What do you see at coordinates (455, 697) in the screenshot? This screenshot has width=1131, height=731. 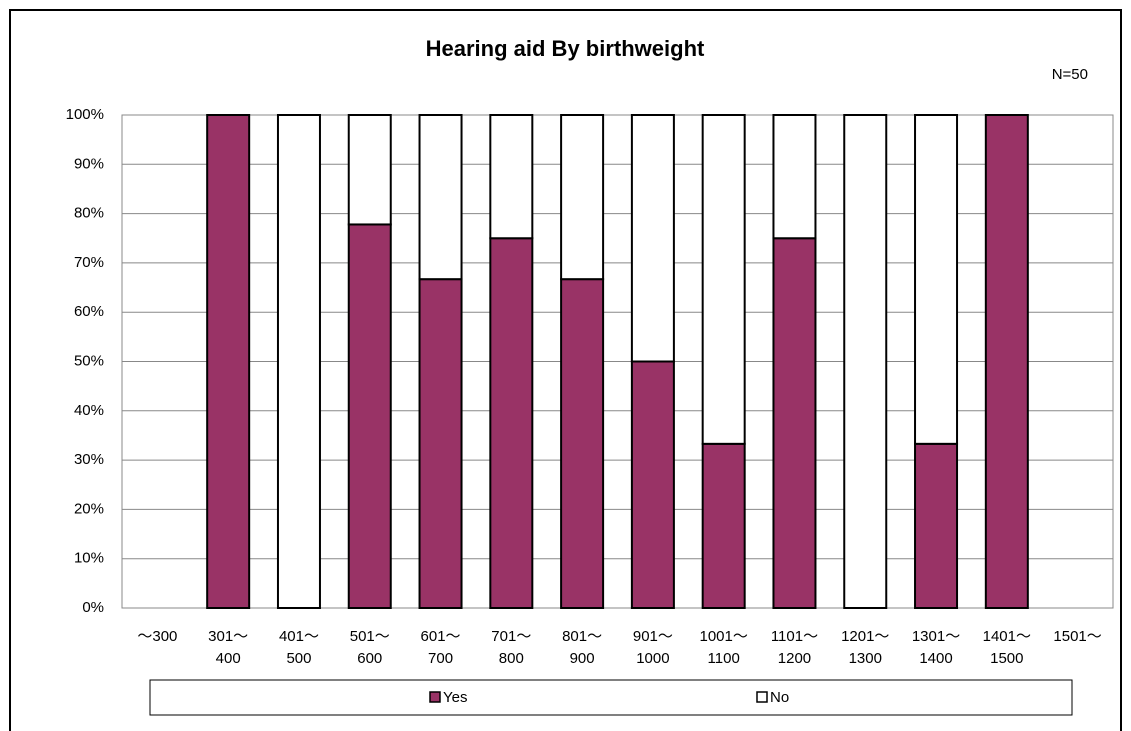 I see `legend-label: Yes` at bounding box center [455, 697].